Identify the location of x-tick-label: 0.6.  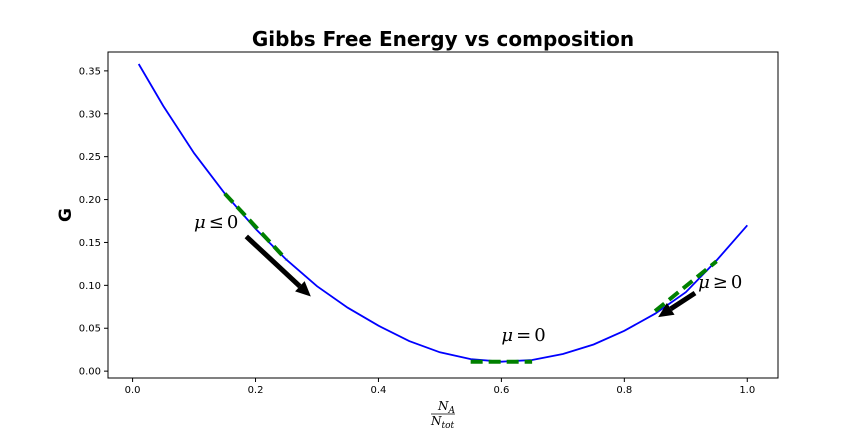
(501, 390).